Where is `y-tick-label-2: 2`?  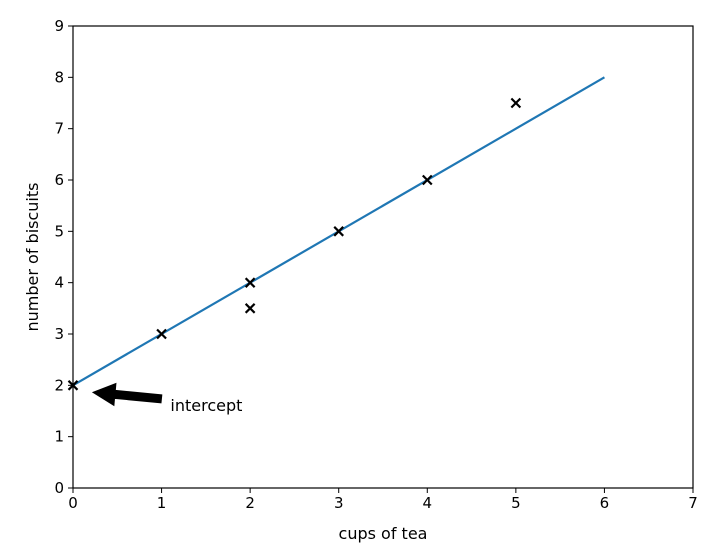 y-tick-label-2: 2 is located at coordinates (59, 385).